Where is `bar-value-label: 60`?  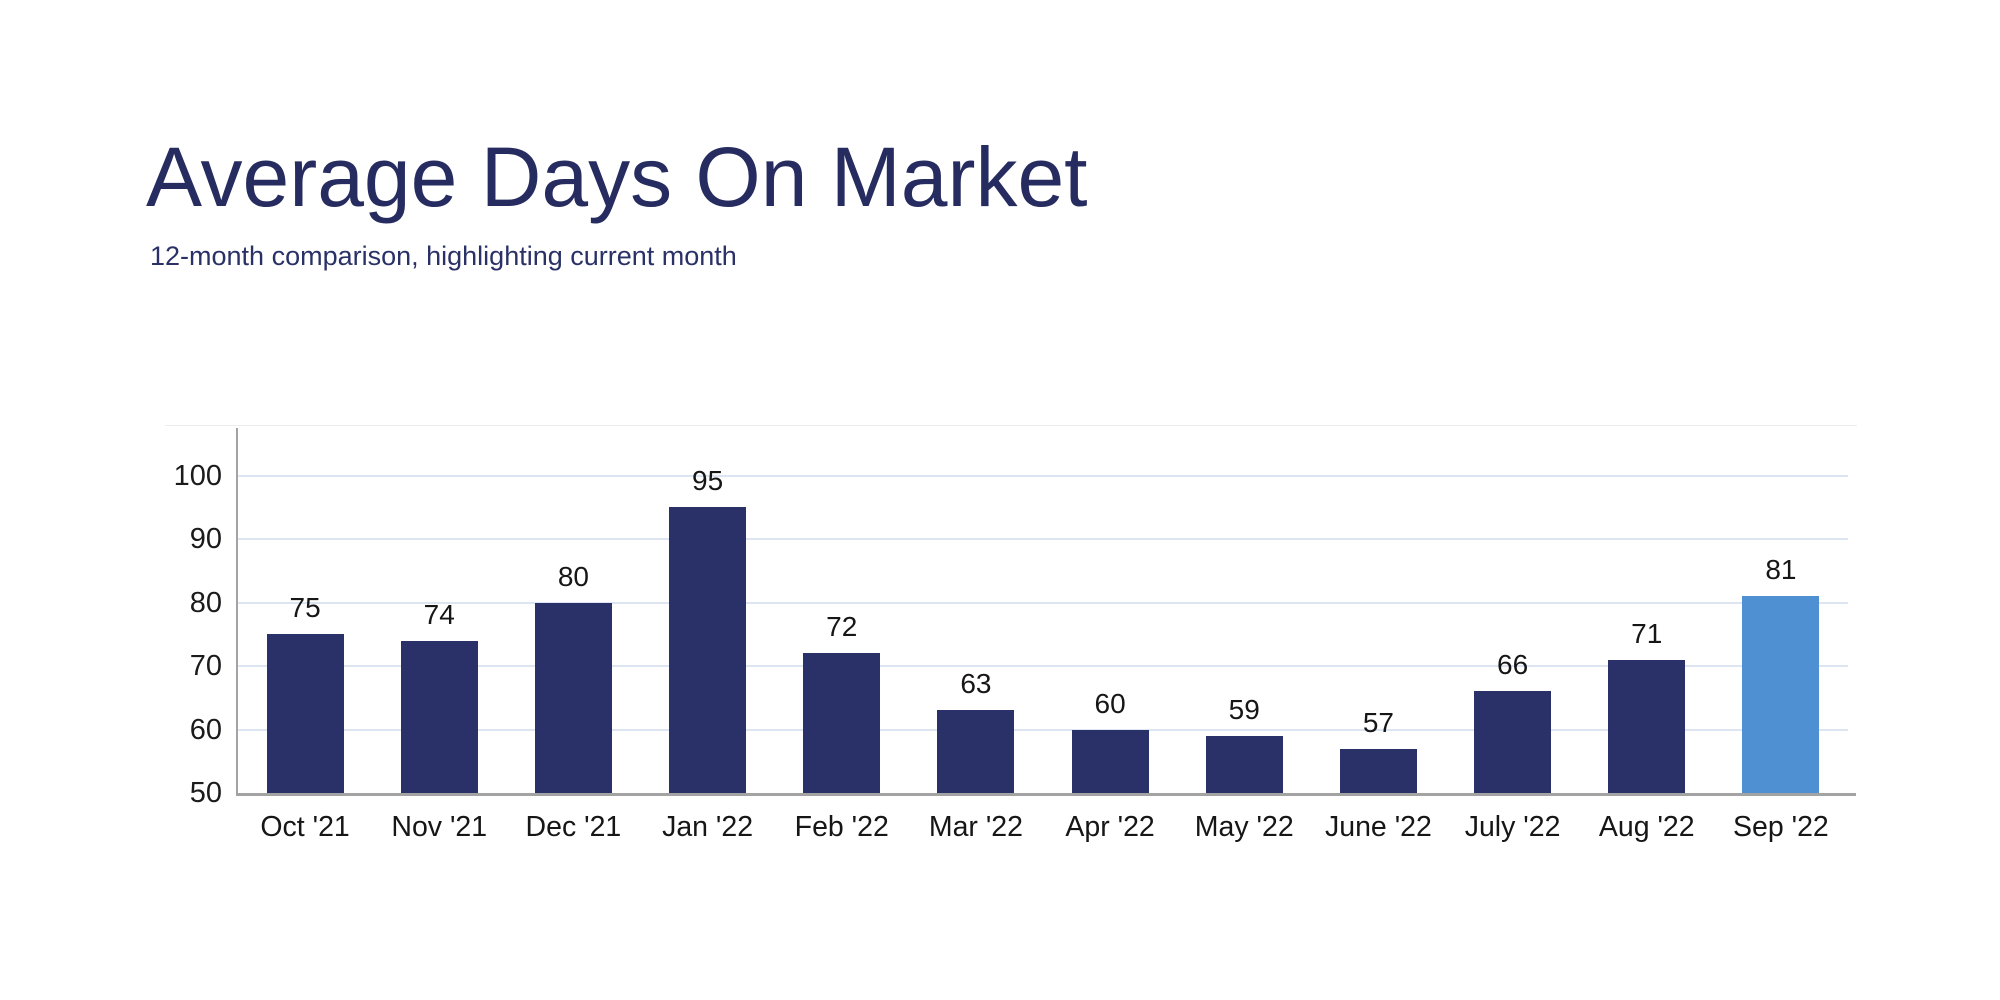 bar-value-label: 60 is located at coordinates (1110, 703).